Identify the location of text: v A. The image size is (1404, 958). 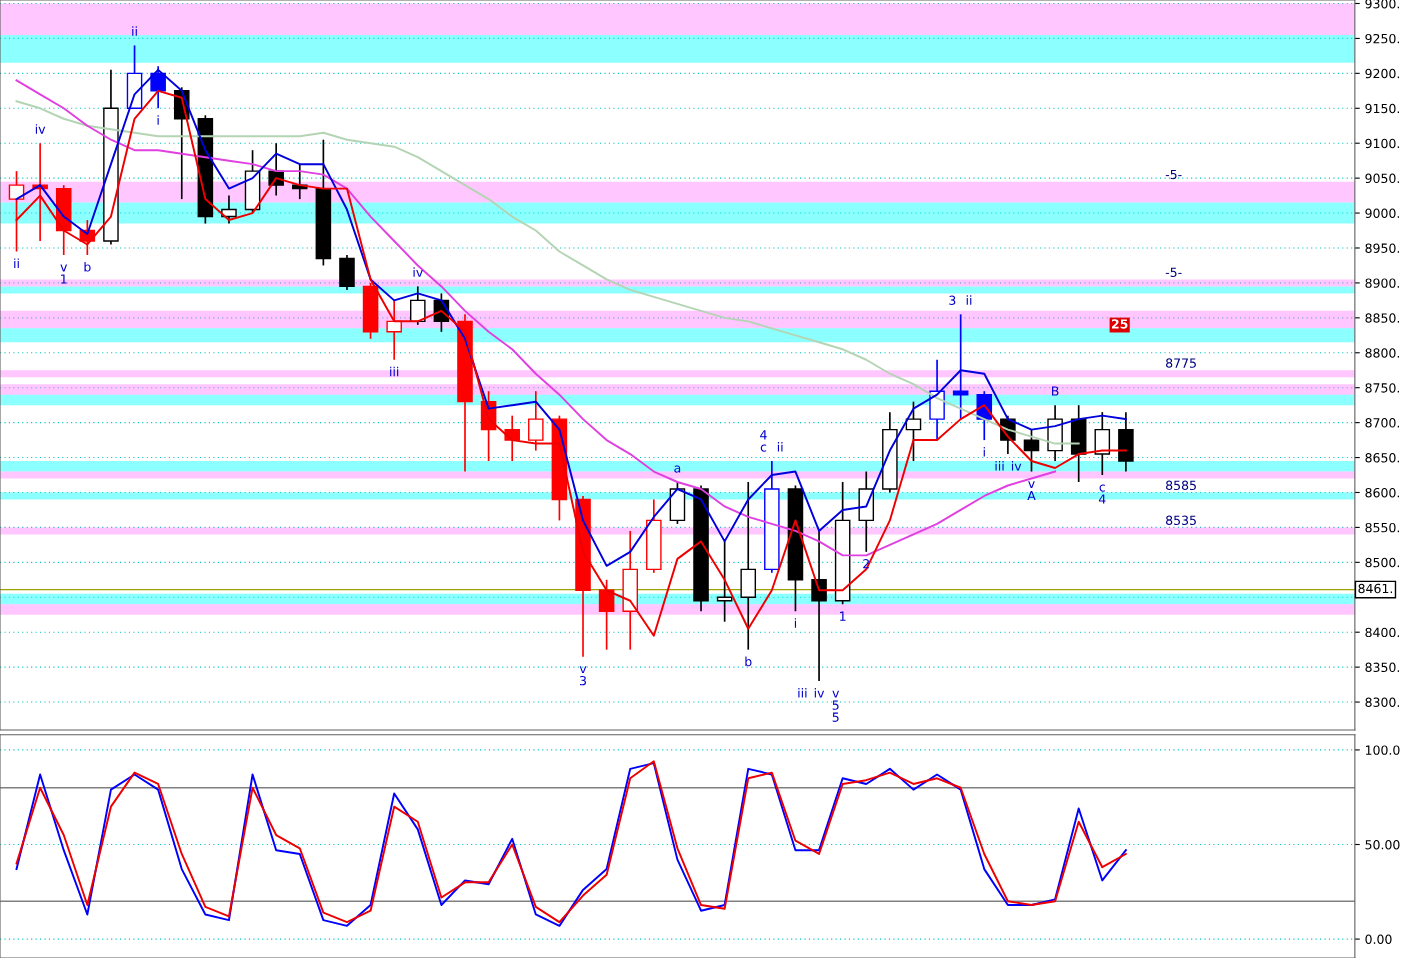
(1031, 491).